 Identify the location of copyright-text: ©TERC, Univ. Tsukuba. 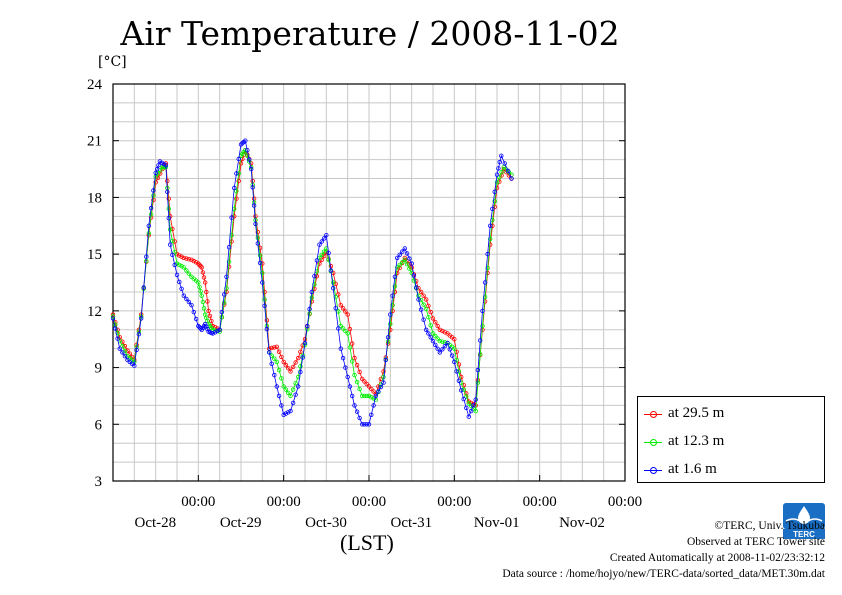
(769, 526).